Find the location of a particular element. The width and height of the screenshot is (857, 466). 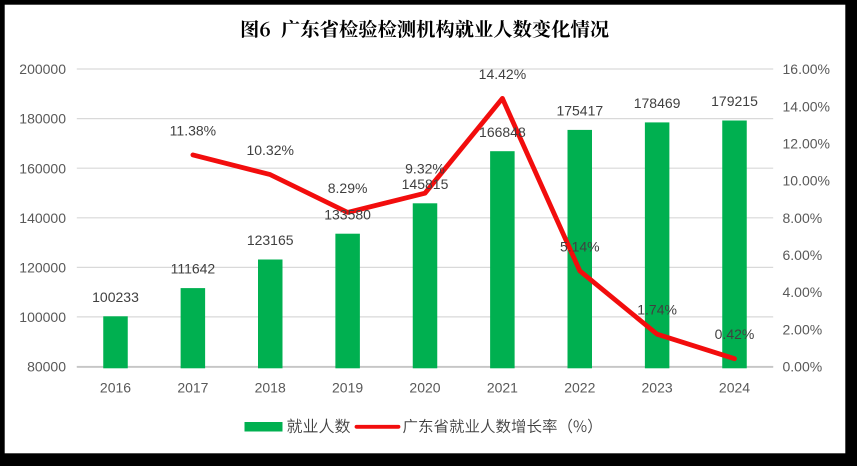

svg-text: 6.00% is located at coordinates (803, 255).